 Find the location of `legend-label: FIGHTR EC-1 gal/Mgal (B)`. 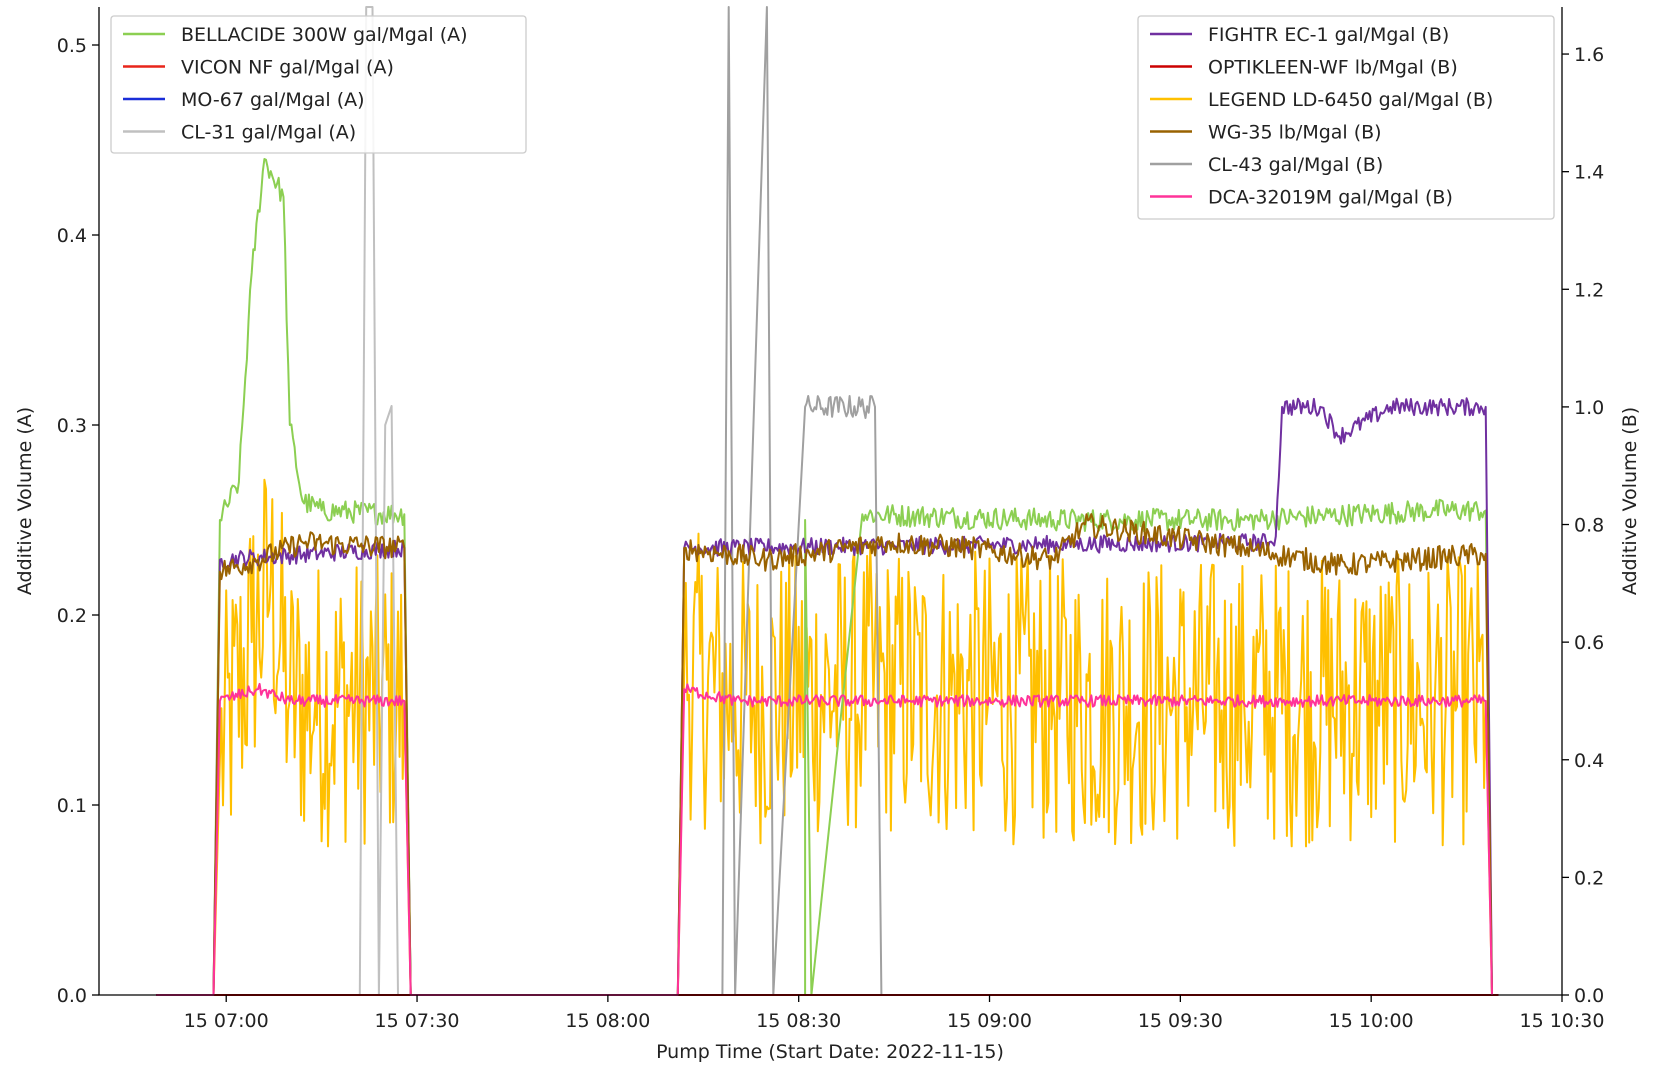

legend-label: FIGHTR EC-1 gal/Mgal (B) is located at coordinates (1328, 35).